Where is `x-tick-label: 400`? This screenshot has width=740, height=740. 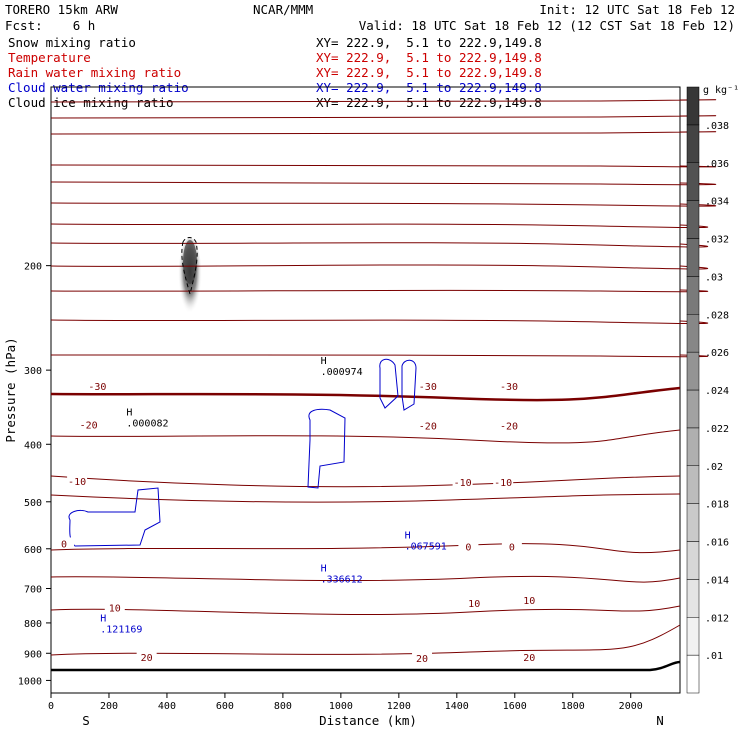
x-tick-label: 400 is located at coordinates (167, 706).